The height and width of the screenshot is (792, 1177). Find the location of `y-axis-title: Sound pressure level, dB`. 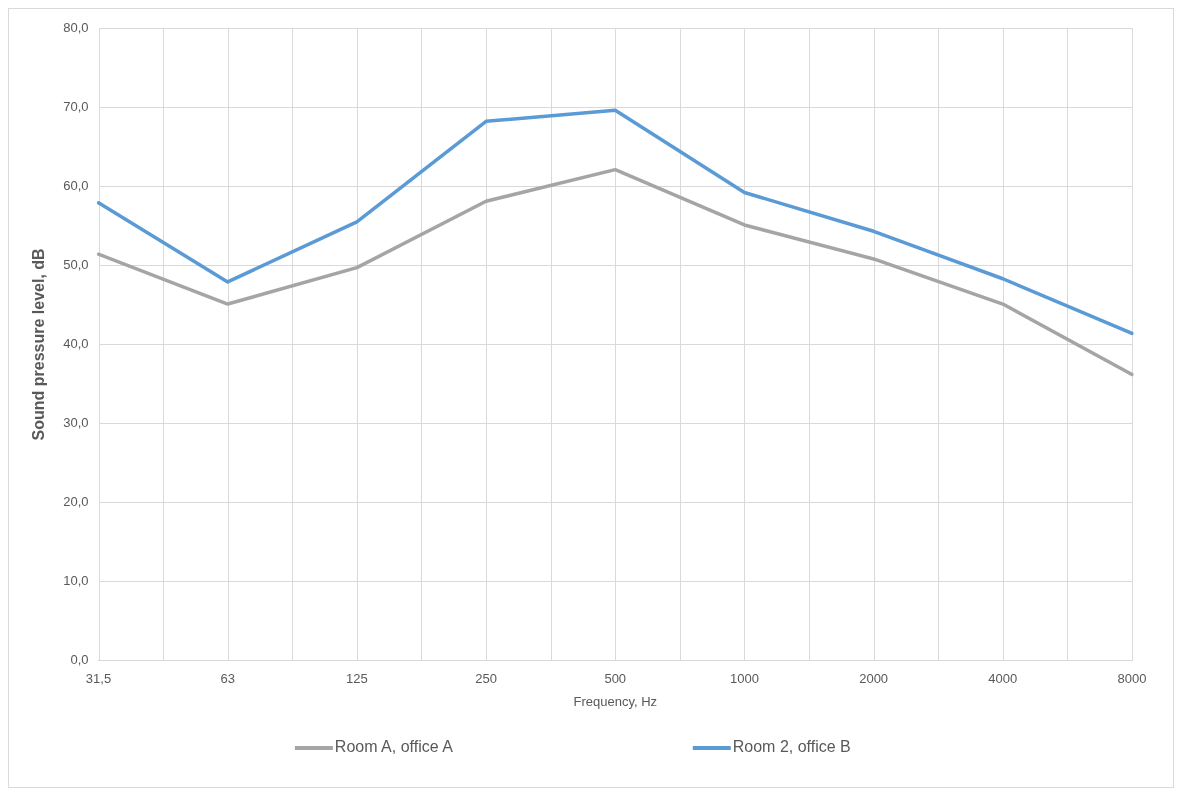

y-axis-title: Sound pressure level, dB is located at coordinates (39, 344).